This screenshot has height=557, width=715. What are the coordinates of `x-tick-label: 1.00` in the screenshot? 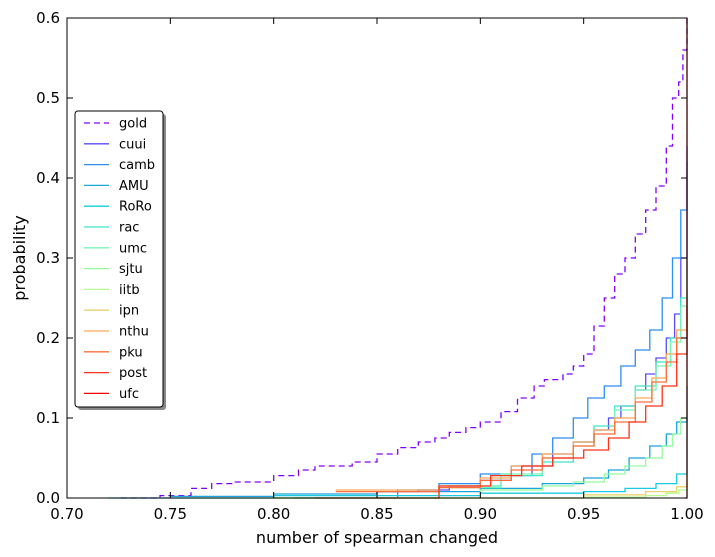 It's located at (686, 514).